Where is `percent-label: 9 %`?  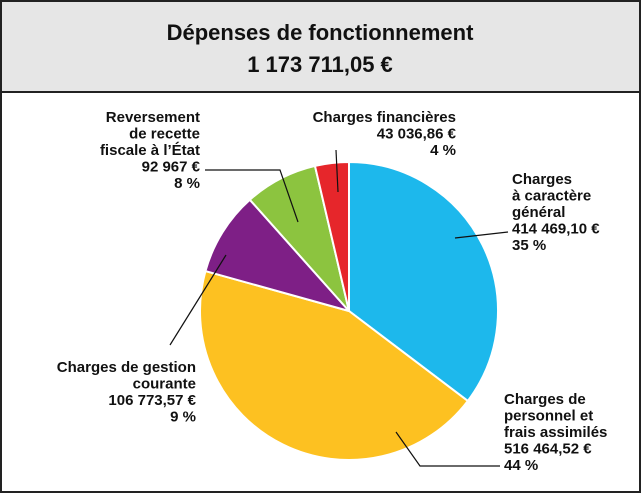 percent-label: 9 % is located at coordinates (183, 416).